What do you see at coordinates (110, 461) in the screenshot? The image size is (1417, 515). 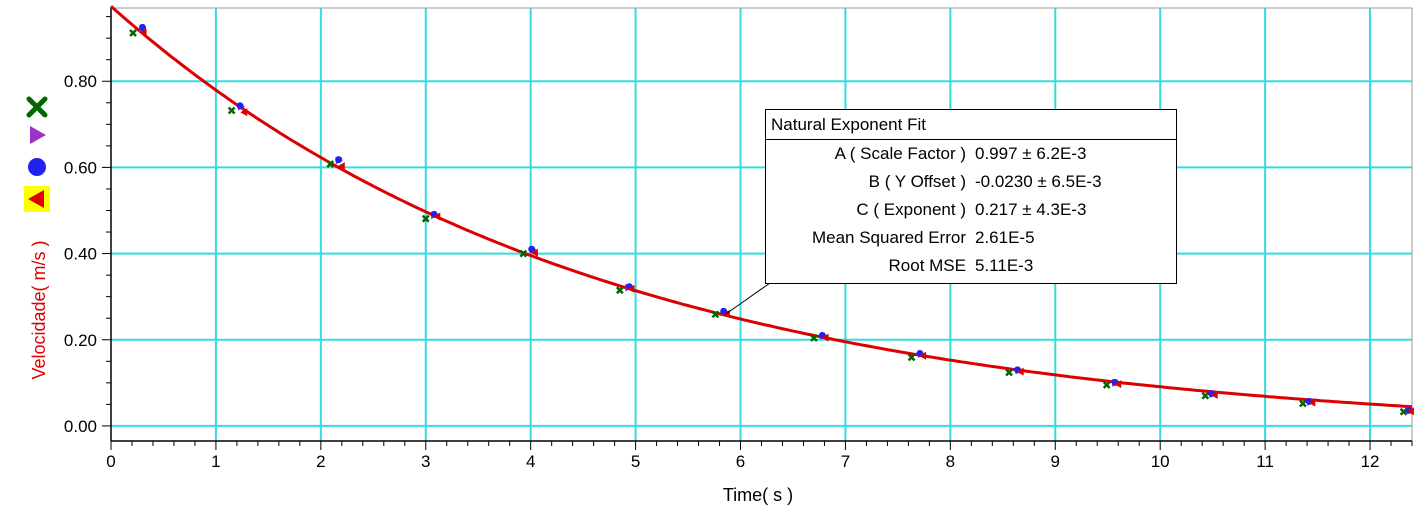 I see `x-tick-label: 0` at bounding box center [110, 461].